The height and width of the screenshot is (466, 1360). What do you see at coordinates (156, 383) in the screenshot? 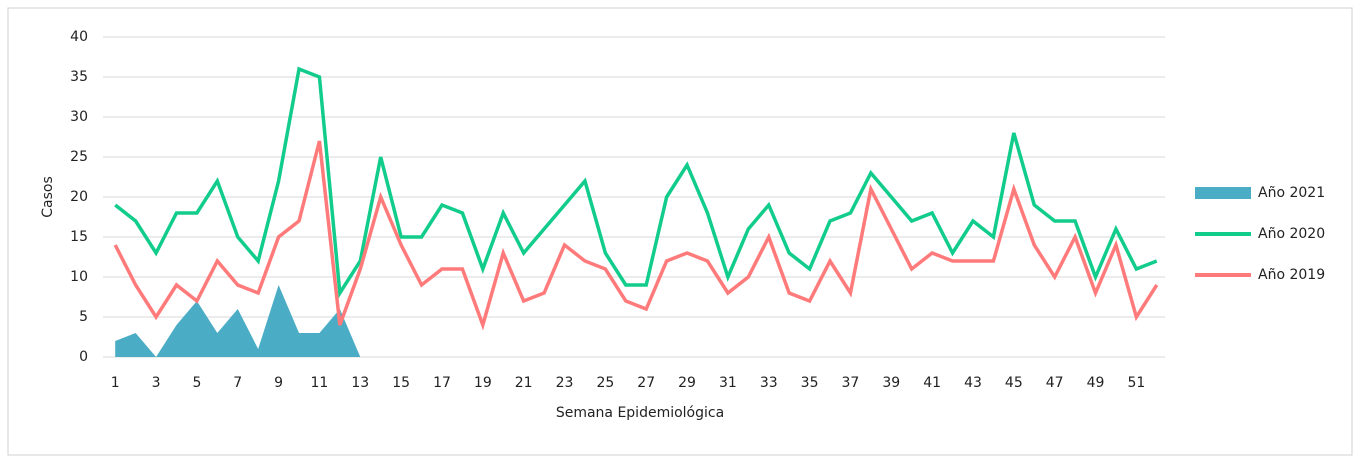
I see `x-tick-label: 3` at bounding box center [156, 383].